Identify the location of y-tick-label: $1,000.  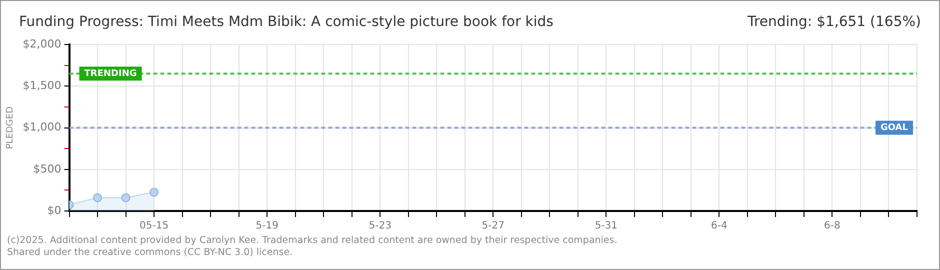
(42, 127).